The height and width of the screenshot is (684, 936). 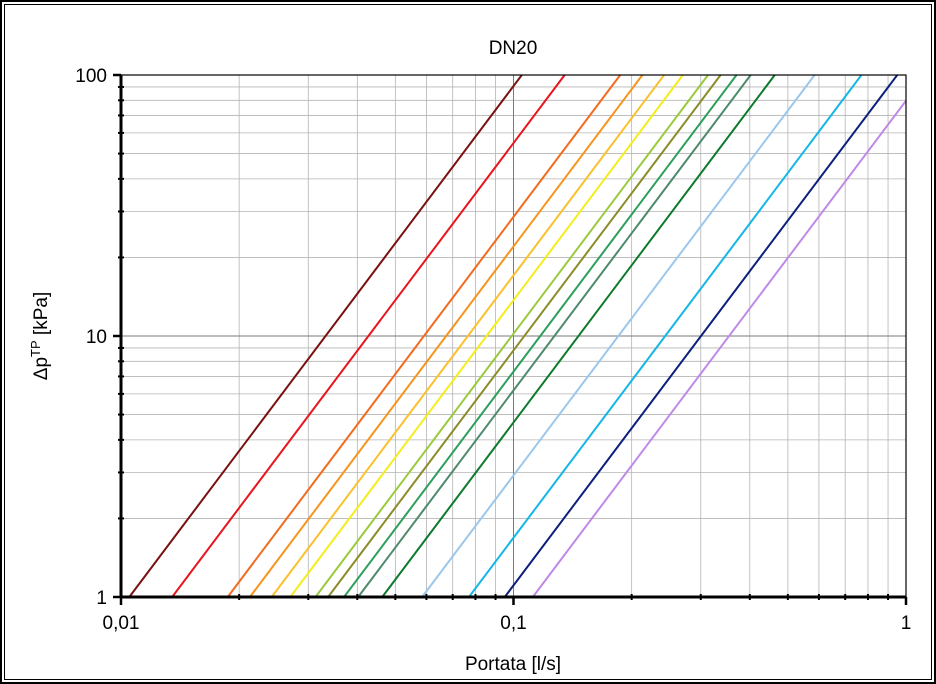 I want to click on y-axis-label-base: Δp, so click(x=41, y=368).